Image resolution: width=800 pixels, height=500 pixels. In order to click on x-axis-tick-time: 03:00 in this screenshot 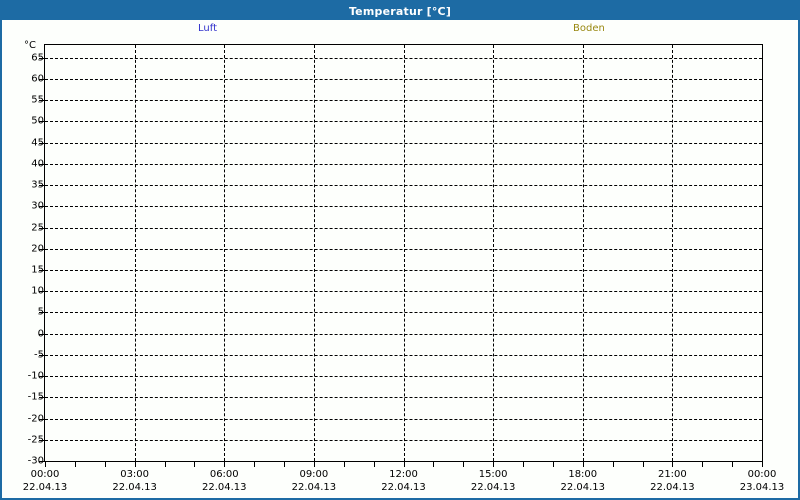, I will do `click(135, 474)`.